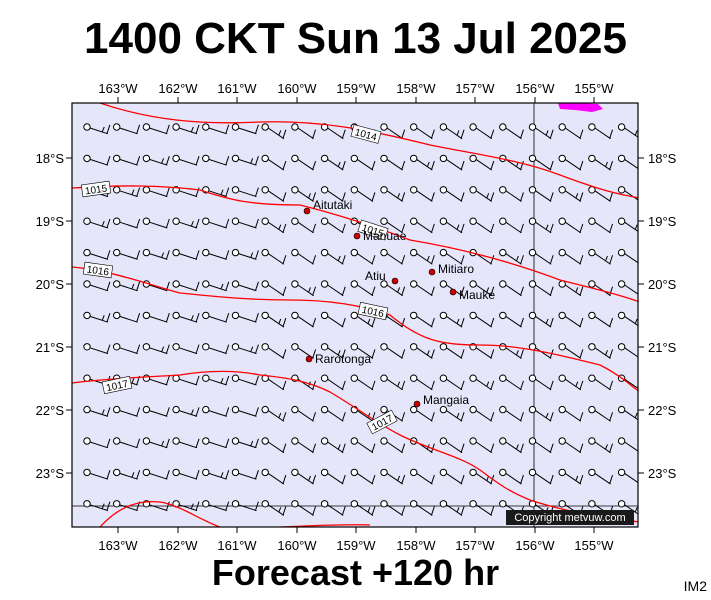  Describe the element at coordinates (237, 88) in the screenshot. I see `lon-label: 161°W` at that location.